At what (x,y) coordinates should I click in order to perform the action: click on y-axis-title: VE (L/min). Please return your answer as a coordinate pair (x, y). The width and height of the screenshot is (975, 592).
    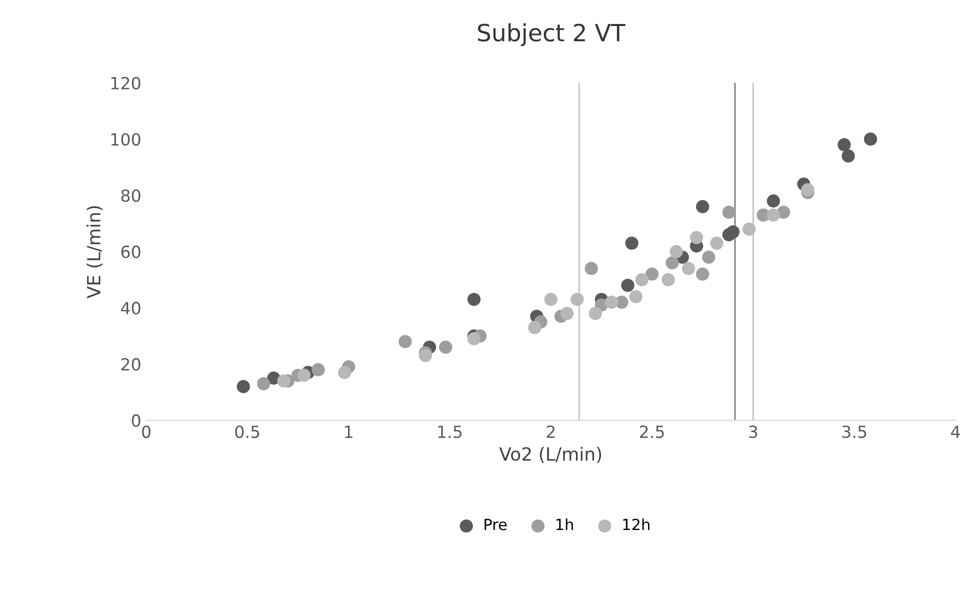
    Looking at the image, I should click on (94, 252).